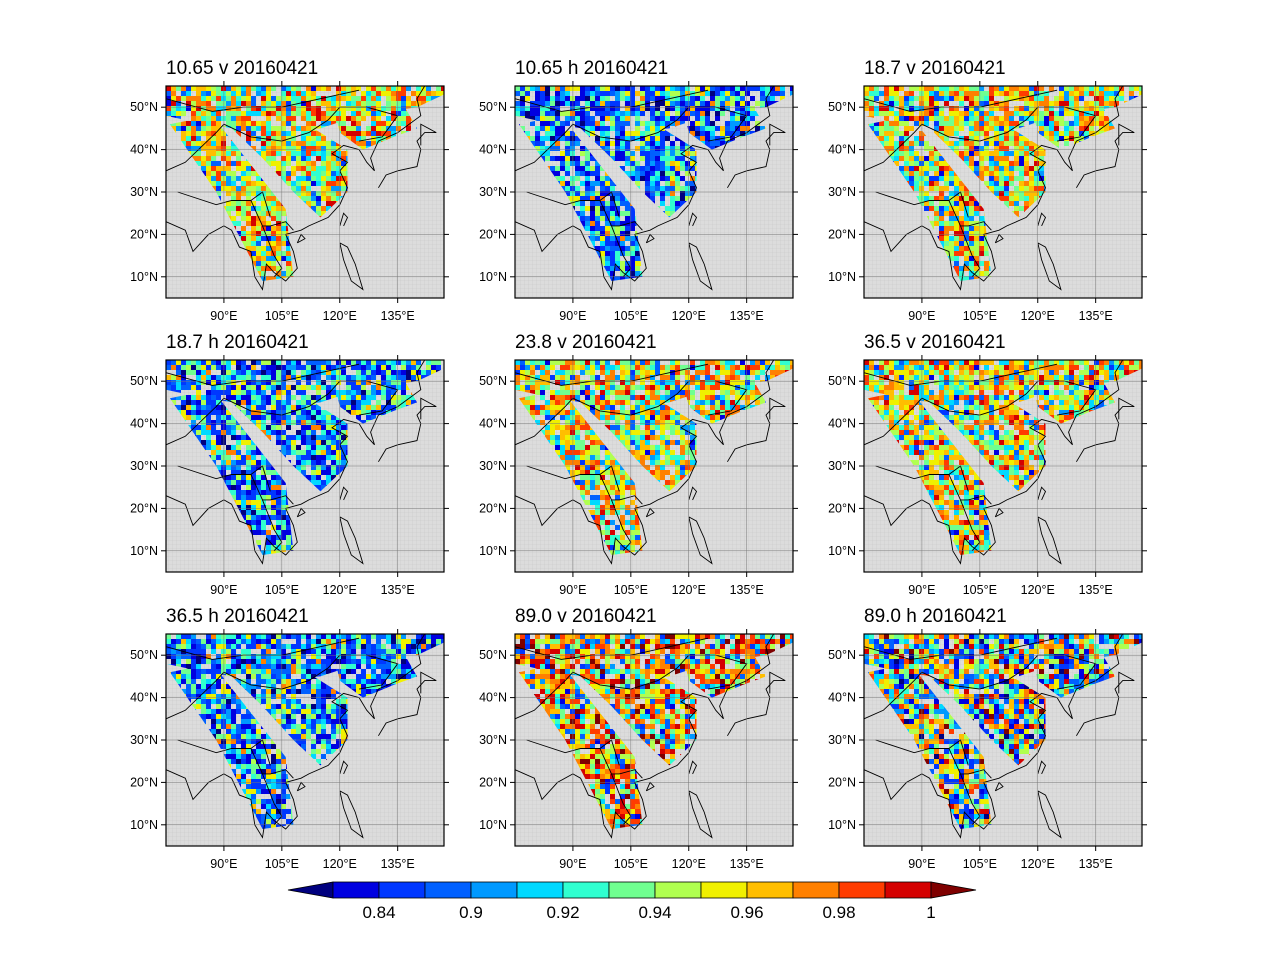 The width and height of the screenshot is (1265, 978). Describe the element at coordinates (654, 912) in the screenshot. I see `colorbar-tick-label: 0.94` at that location.